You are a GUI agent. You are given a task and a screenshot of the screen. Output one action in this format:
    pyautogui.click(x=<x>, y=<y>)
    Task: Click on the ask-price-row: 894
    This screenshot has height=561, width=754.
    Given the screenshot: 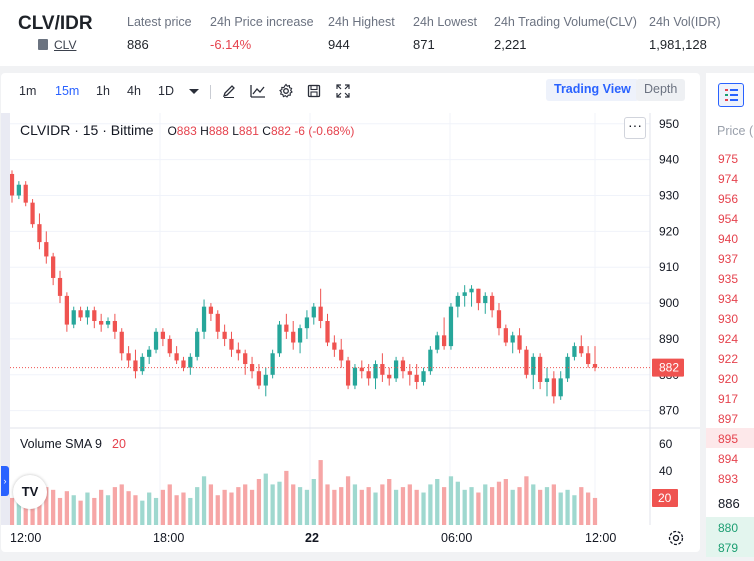 What is the action you would take?
    pyautogui.click(x=728, y=459)
    